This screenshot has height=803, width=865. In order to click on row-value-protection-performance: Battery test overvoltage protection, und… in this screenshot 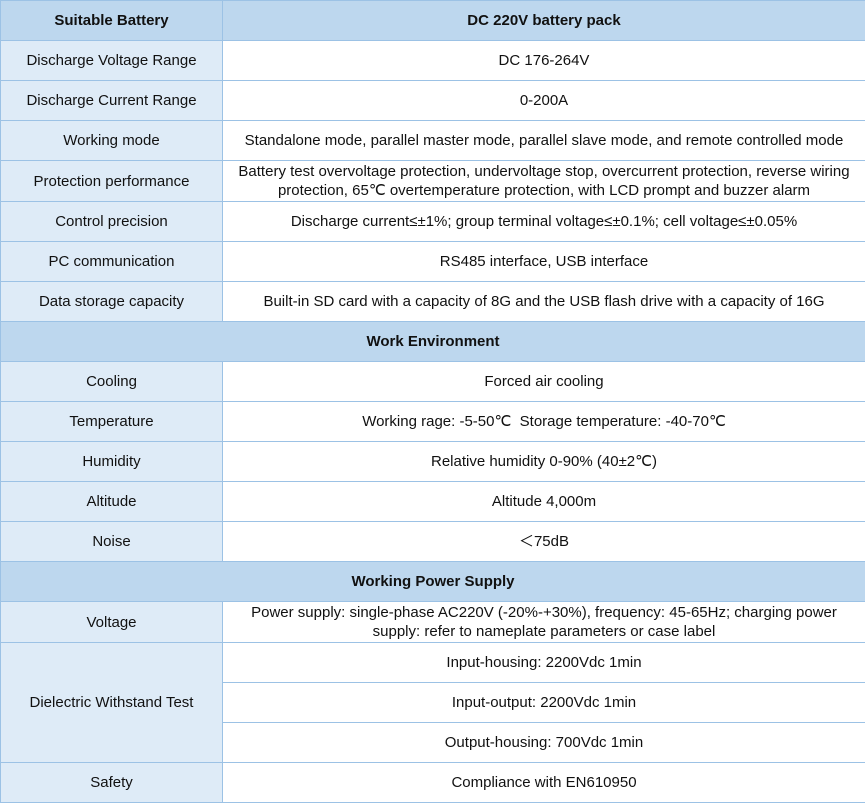, I will do `click(544, 181)`.